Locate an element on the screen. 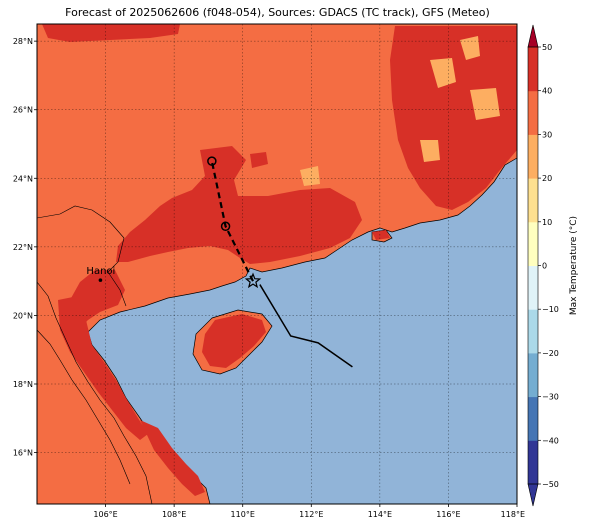  lat-tick-label: 26°N is located at coordinates (23, 110).